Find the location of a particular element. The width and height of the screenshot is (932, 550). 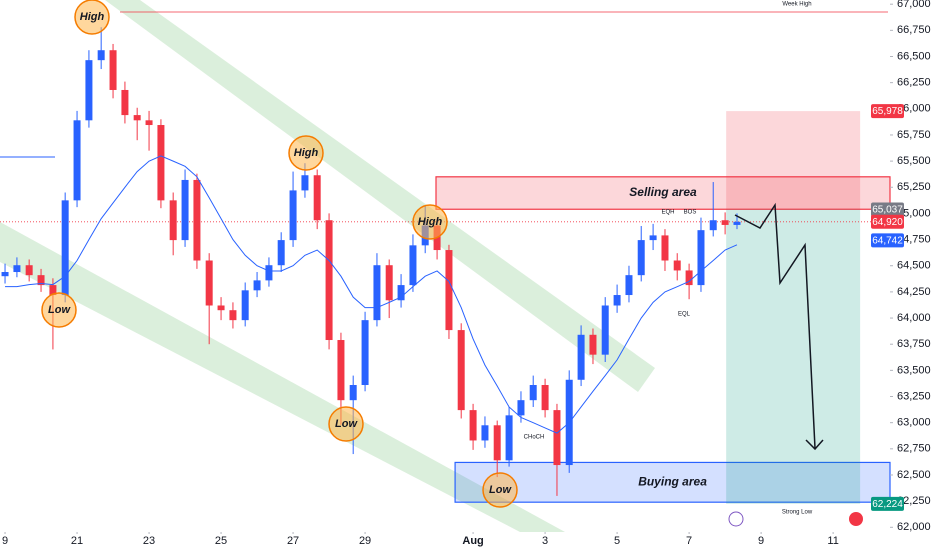

x-tick-label: 21 is located at coordinates (77, 541).